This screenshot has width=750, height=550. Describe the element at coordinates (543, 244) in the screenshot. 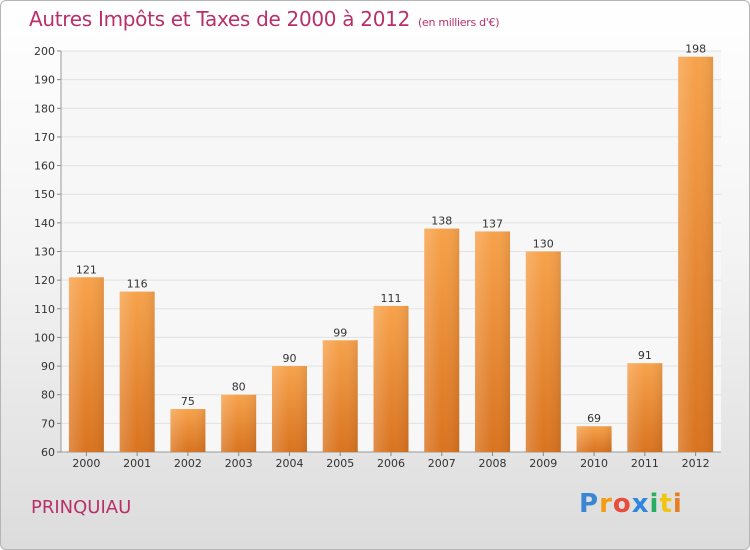

I see `bar-value-label: 130` at that location.